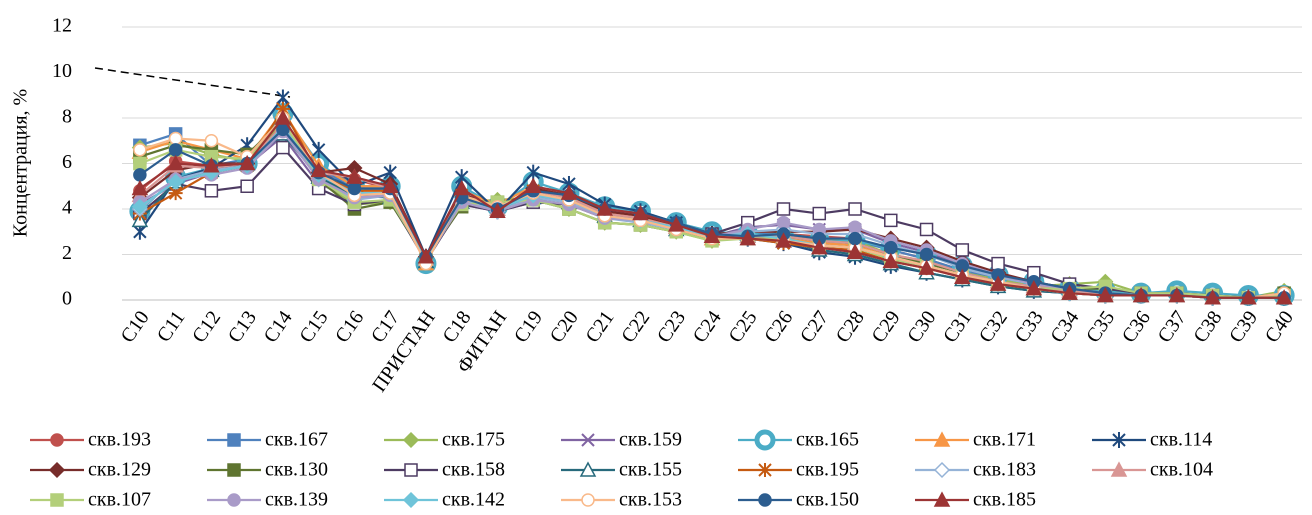 This screenshot has width=1312, height=515. What do you see at coordinates (349, 327) in the screenshot?
I see `x-tick-label: C16` at bounding box center [349, 327].